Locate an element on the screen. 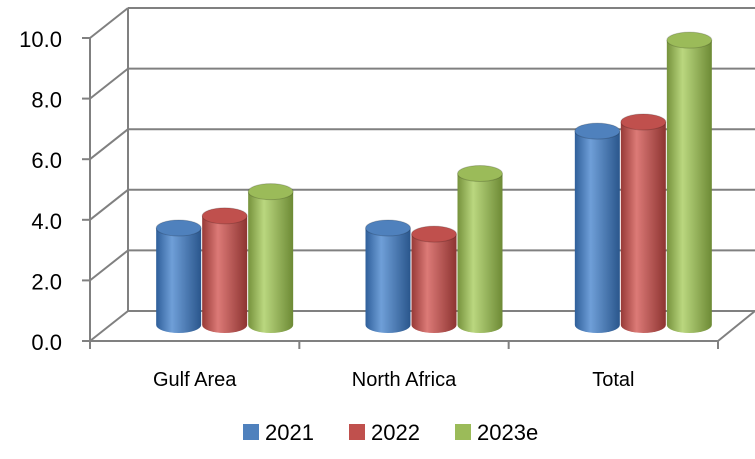  legend-label: 2021 is located at coordinates (289, 432).